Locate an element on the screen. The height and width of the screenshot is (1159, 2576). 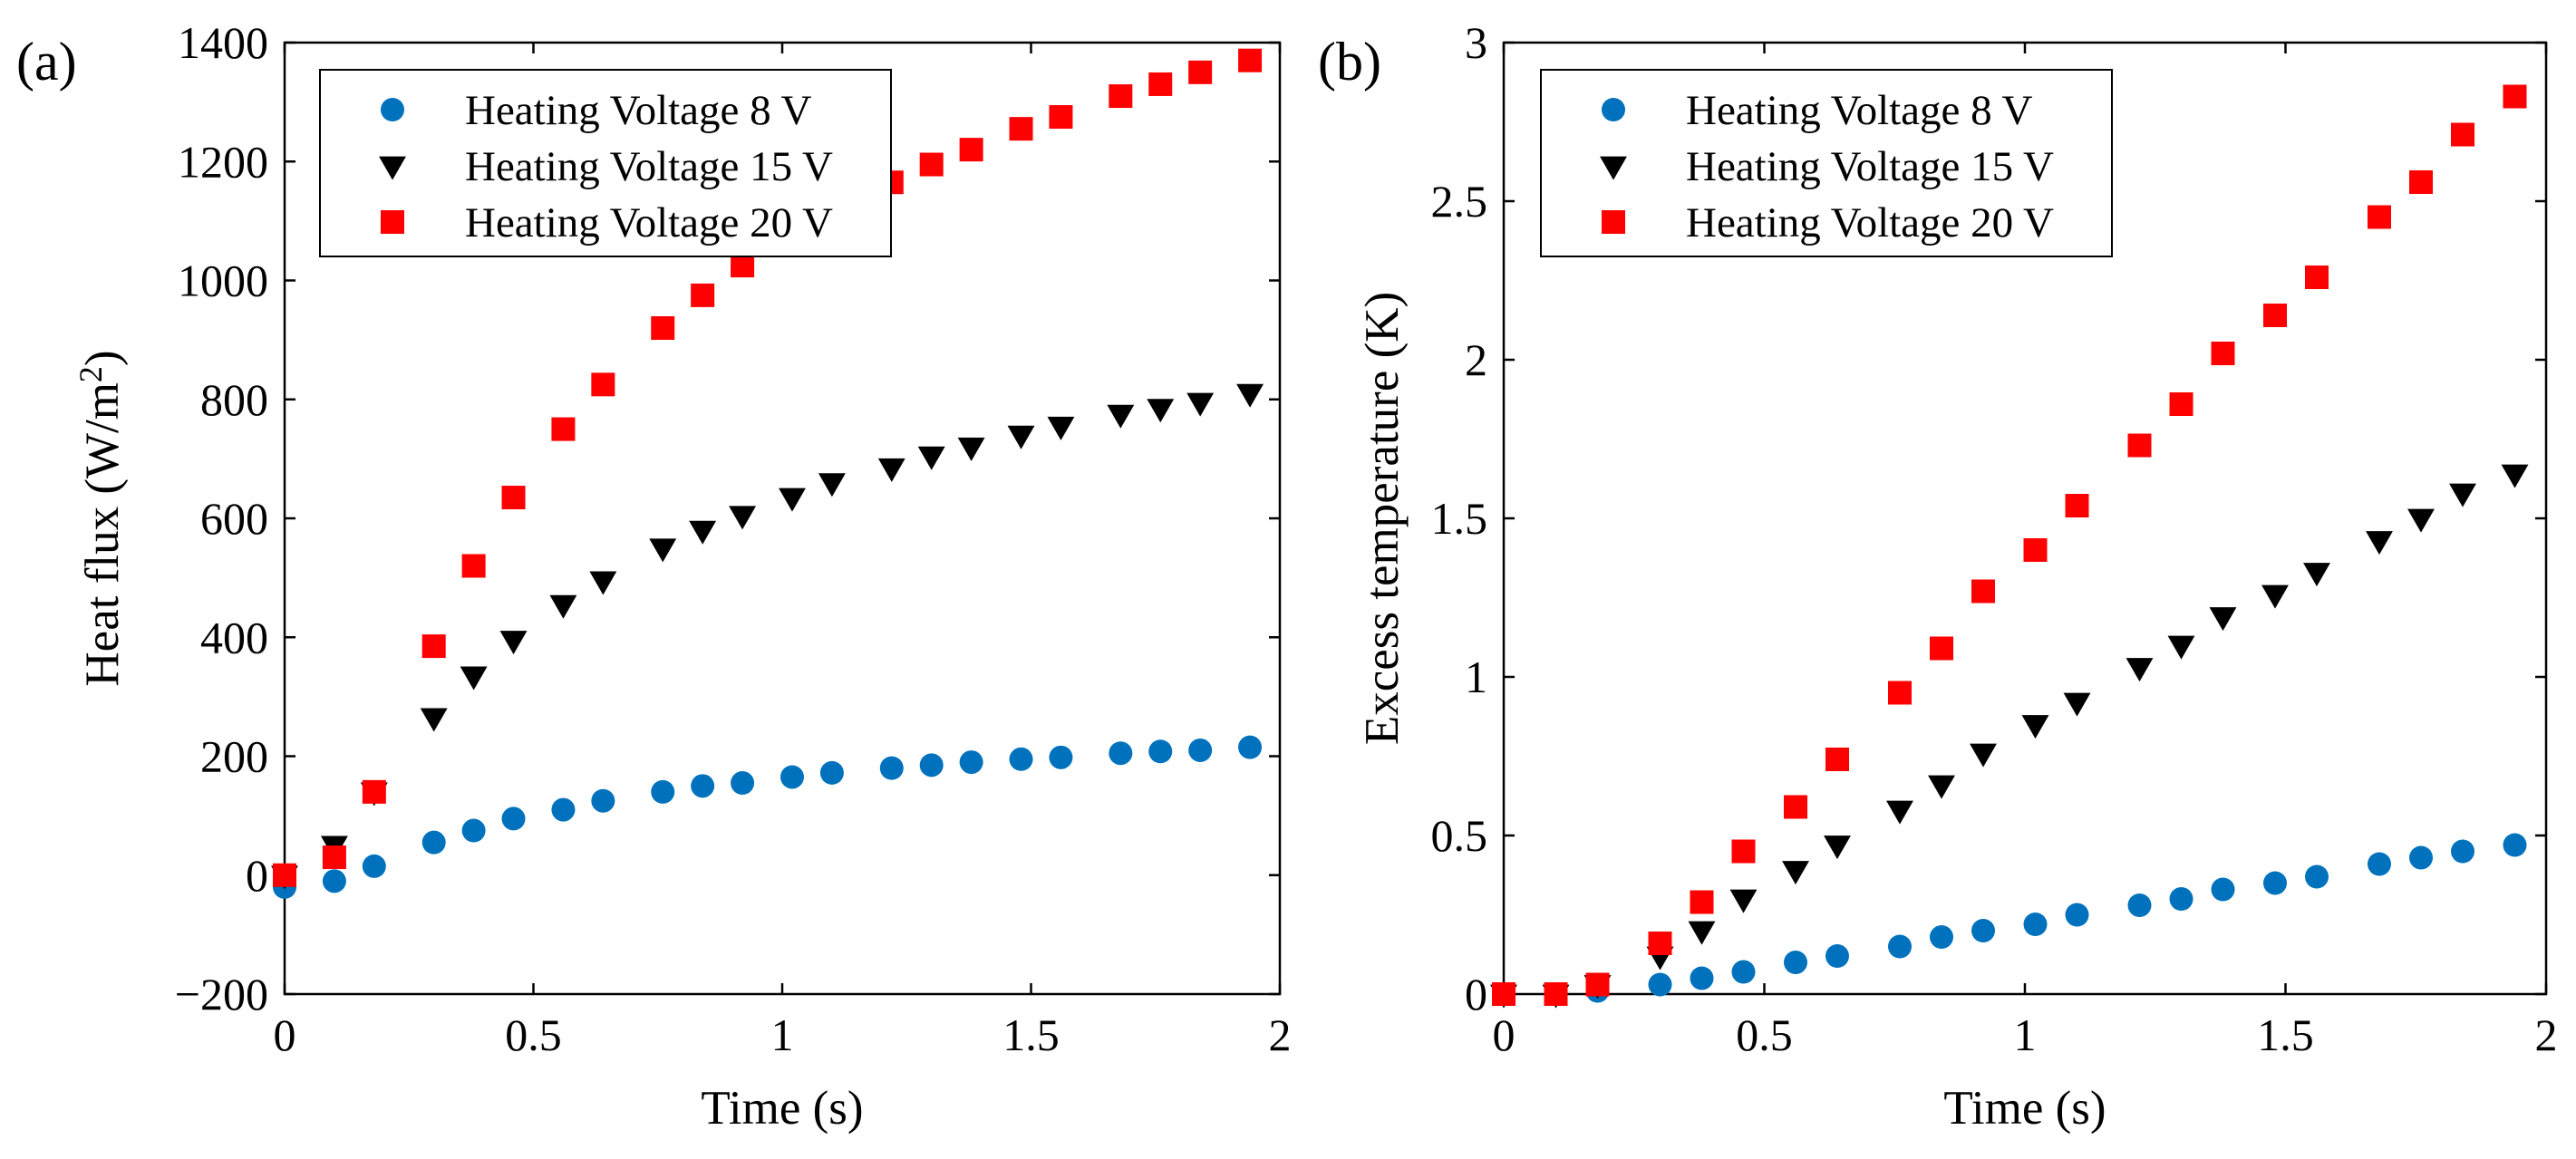
y-tick-label: 1 is located at coordinates (1476, 677).